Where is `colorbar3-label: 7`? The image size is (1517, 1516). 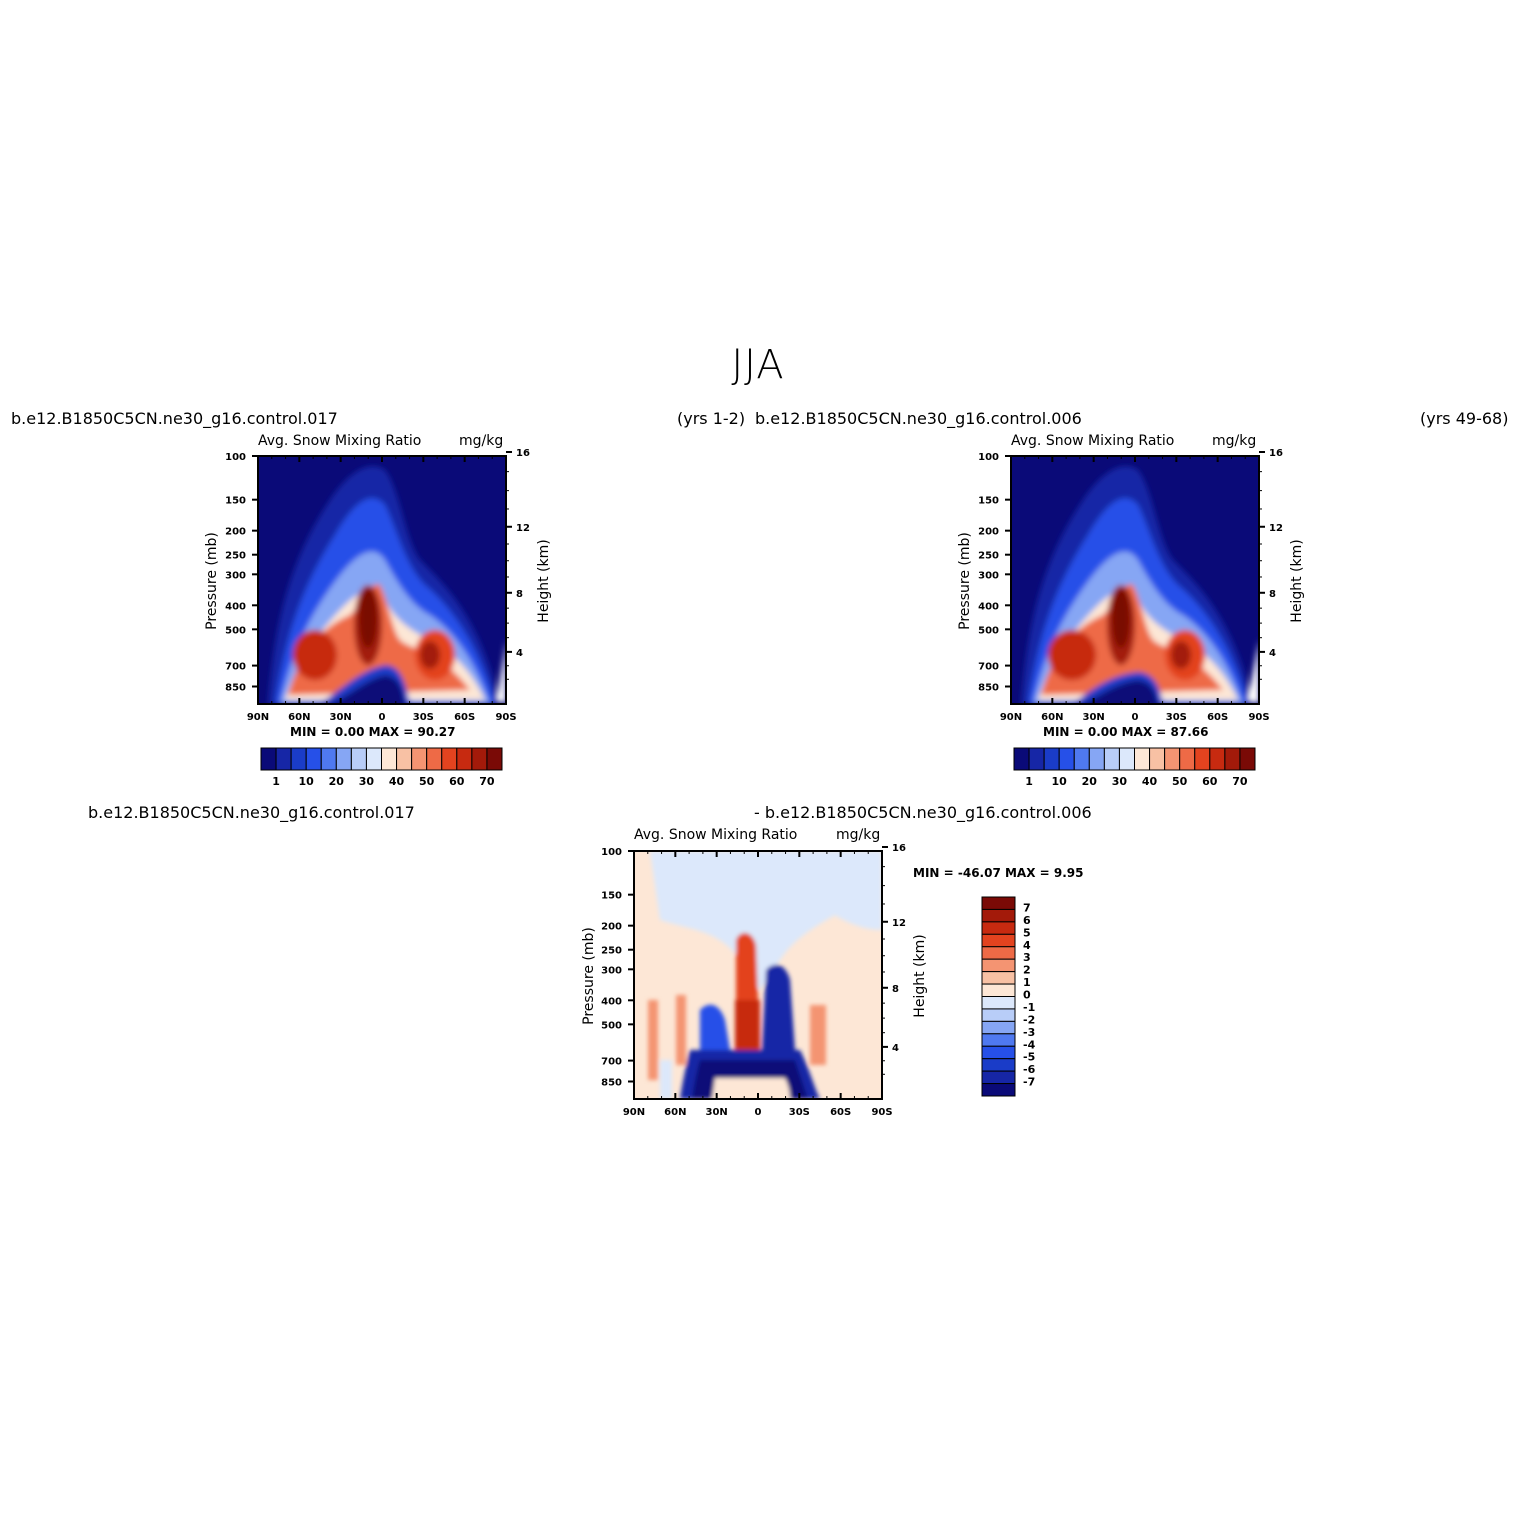 colorbar3-label: 7 is located at coordinates (1027, 907).